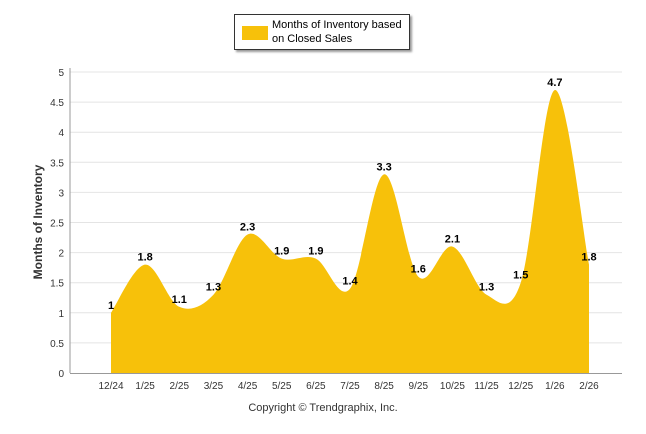 Image resolution: width=646 pixels, height=434 pixels. I want to click on x-tick-label: 6/25, so click(316, 386).